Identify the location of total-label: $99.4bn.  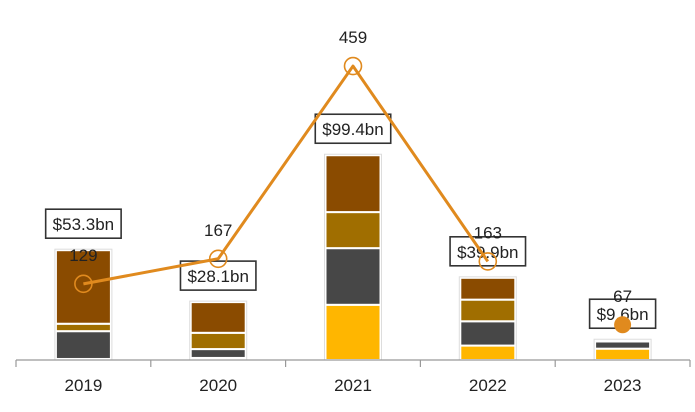
(353, 129).